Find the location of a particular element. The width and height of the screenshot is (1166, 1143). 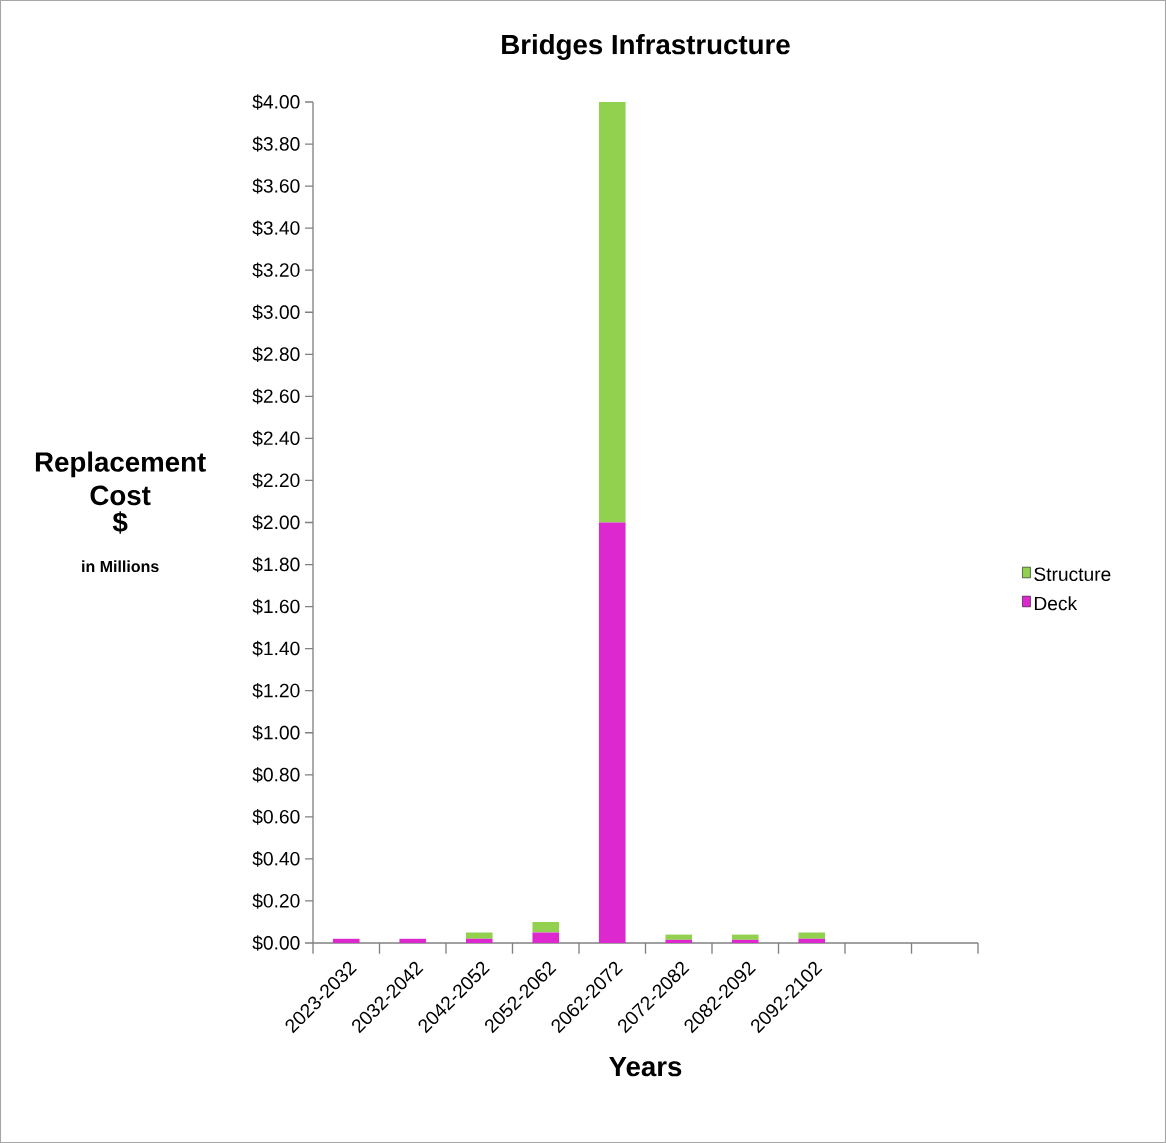

y-tick-label: $1.80 is located at coordinates (276, 564).